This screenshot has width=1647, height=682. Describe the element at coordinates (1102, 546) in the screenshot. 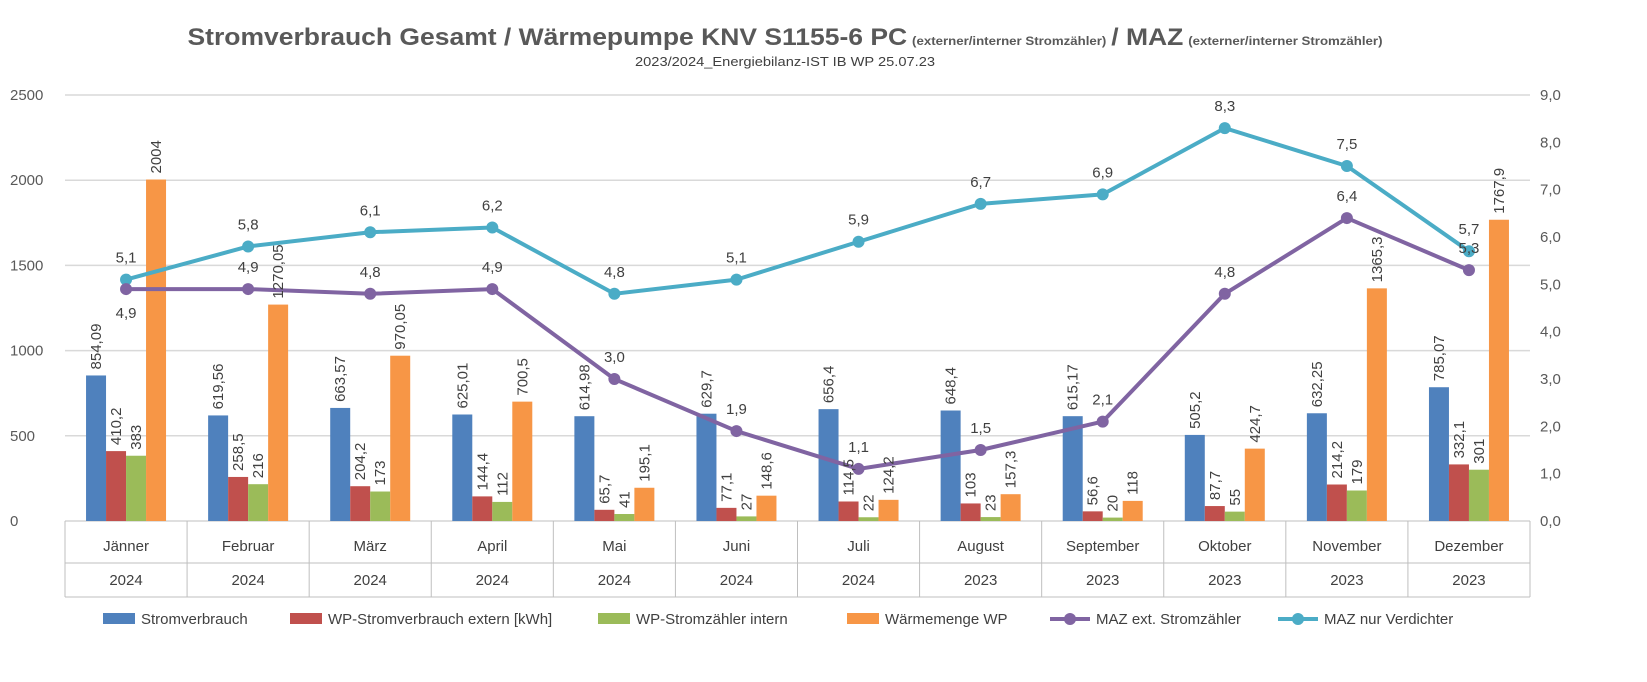

I see `category-label: September` at that location.